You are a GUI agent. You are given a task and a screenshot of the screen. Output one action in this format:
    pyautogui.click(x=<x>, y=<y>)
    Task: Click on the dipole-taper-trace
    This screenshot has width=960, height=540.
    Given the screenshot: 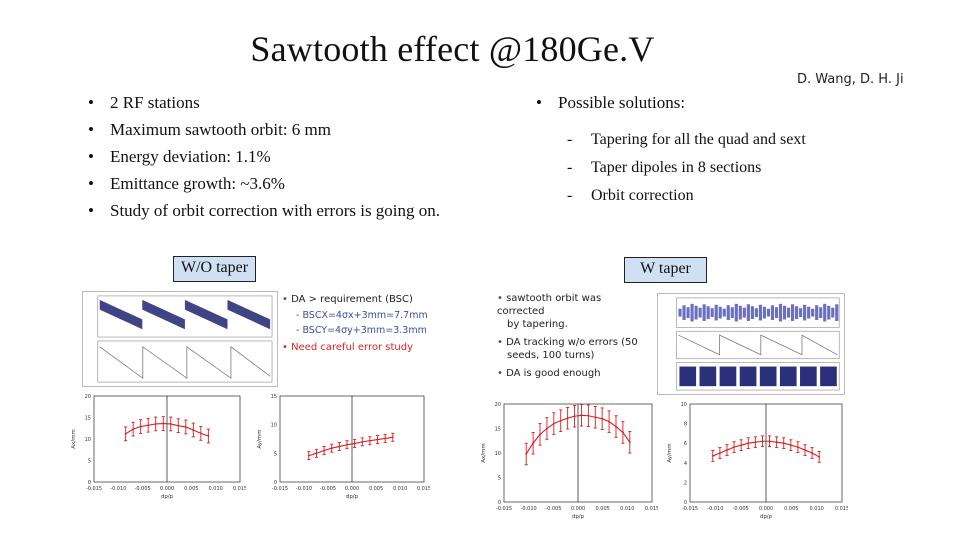 What is the action you would take?
    pyautogui.click(x=758, y=376)
    